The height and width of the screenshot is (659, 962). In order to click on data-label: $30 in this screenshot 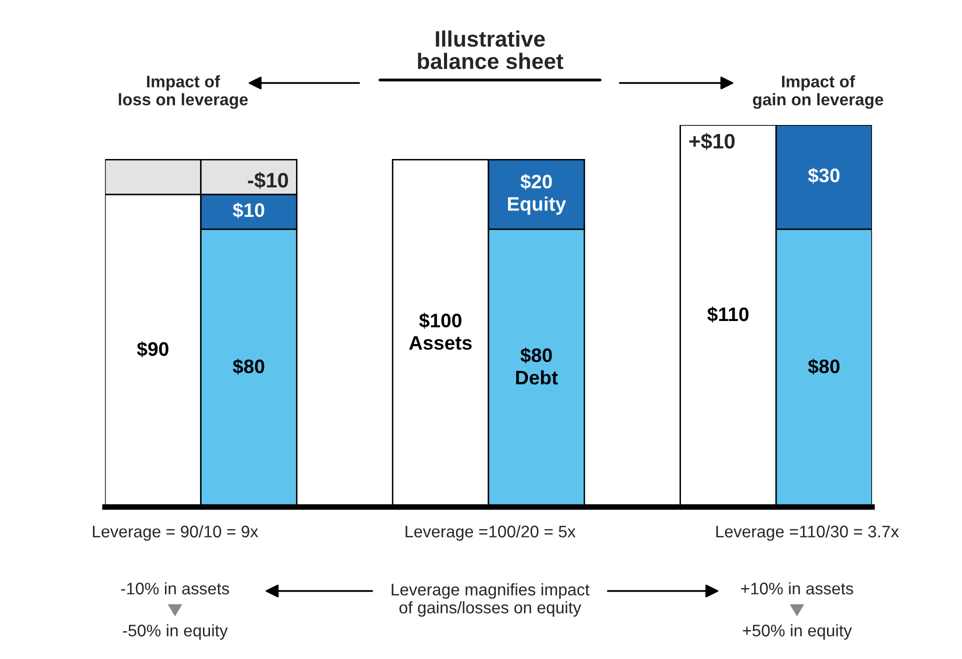, I will do `click(824, 176)`.